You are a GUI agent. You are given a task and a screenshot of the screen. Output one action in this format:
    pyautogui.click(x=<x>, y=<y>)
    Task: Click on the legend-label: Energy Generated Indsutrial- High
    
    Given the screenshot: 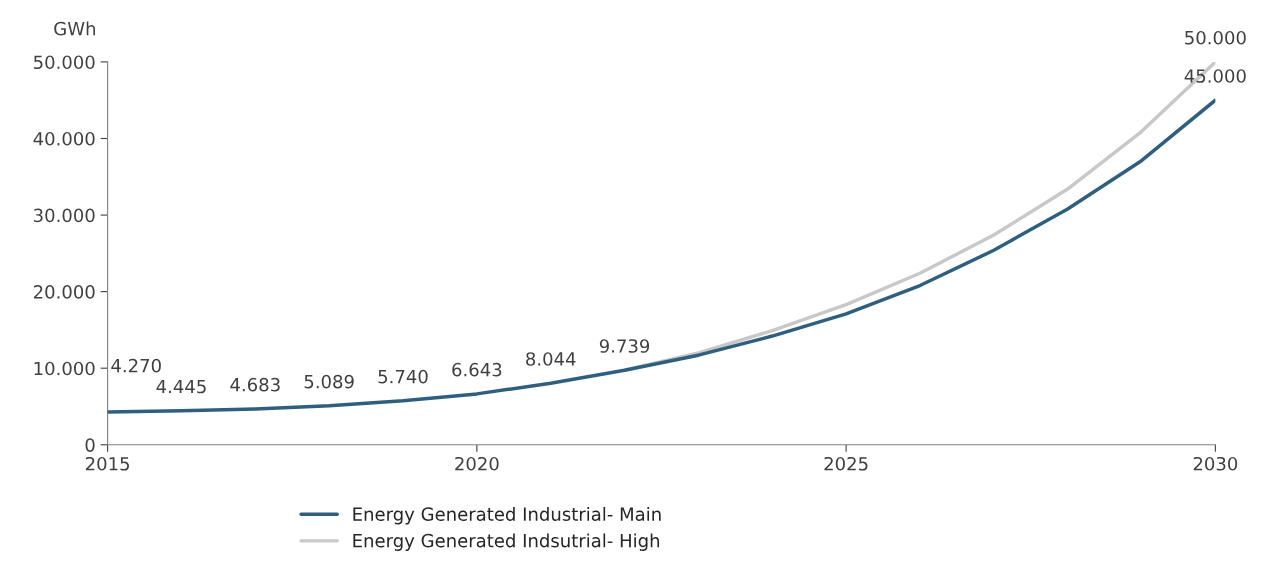 What is the action you would take?
    pyautogui.click(x=506, y=542)
    